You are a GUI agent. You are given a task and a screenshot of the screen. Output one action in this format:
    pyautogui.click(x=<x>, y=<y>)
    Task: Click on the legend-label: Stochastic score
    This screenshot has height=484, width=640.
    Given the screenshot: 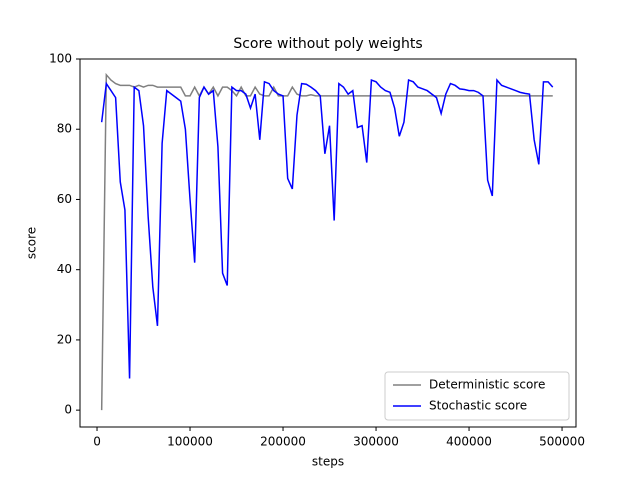 What is the action you would take?
    pyautogui.click(x=478, y=406)
    